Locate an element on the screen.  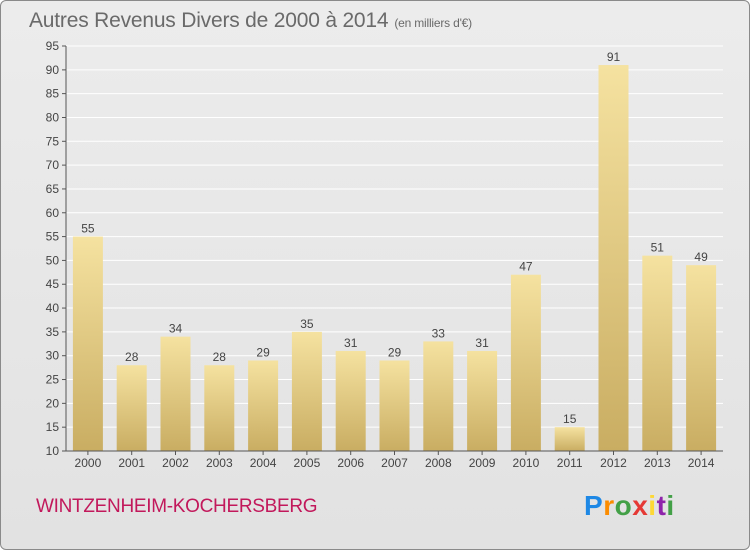
y-tick-label: 75 is located at coordinates (53, 141).